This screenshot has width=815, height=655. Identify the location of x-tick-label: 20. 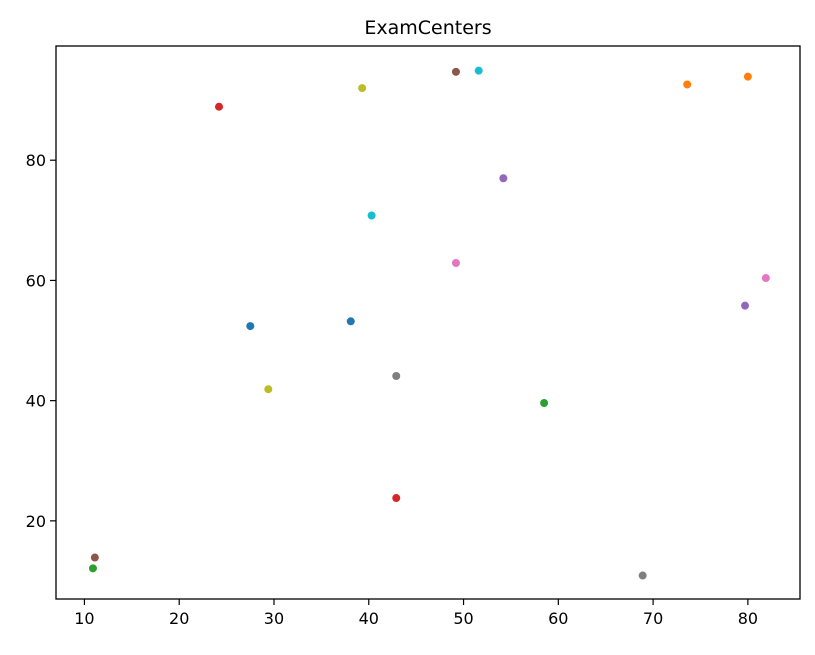
(179, 618).